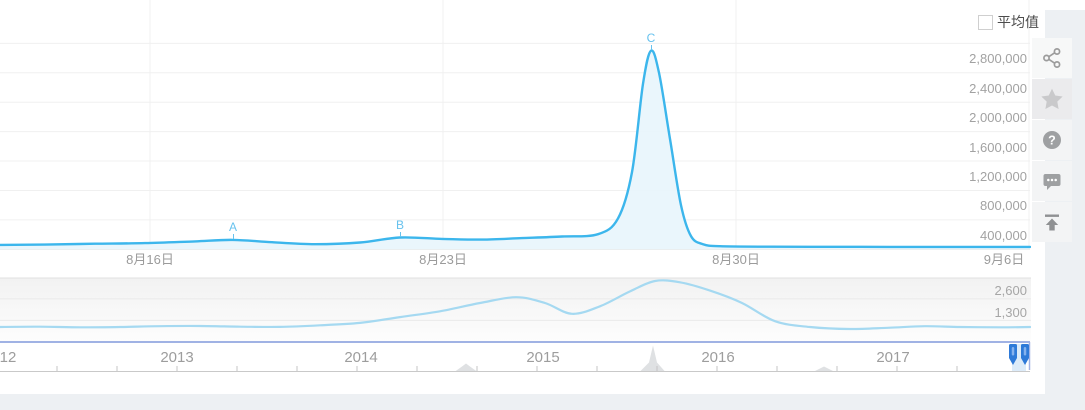 The width and height of the screenshot is (1085, 410). I want to click on side-toolbar: ?, so click(1052, 140).